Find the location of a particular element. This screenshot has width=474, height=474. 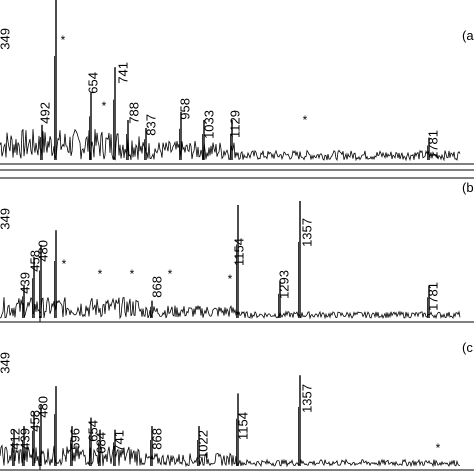

peak-label: 837 is located at coordinates (150, 125).